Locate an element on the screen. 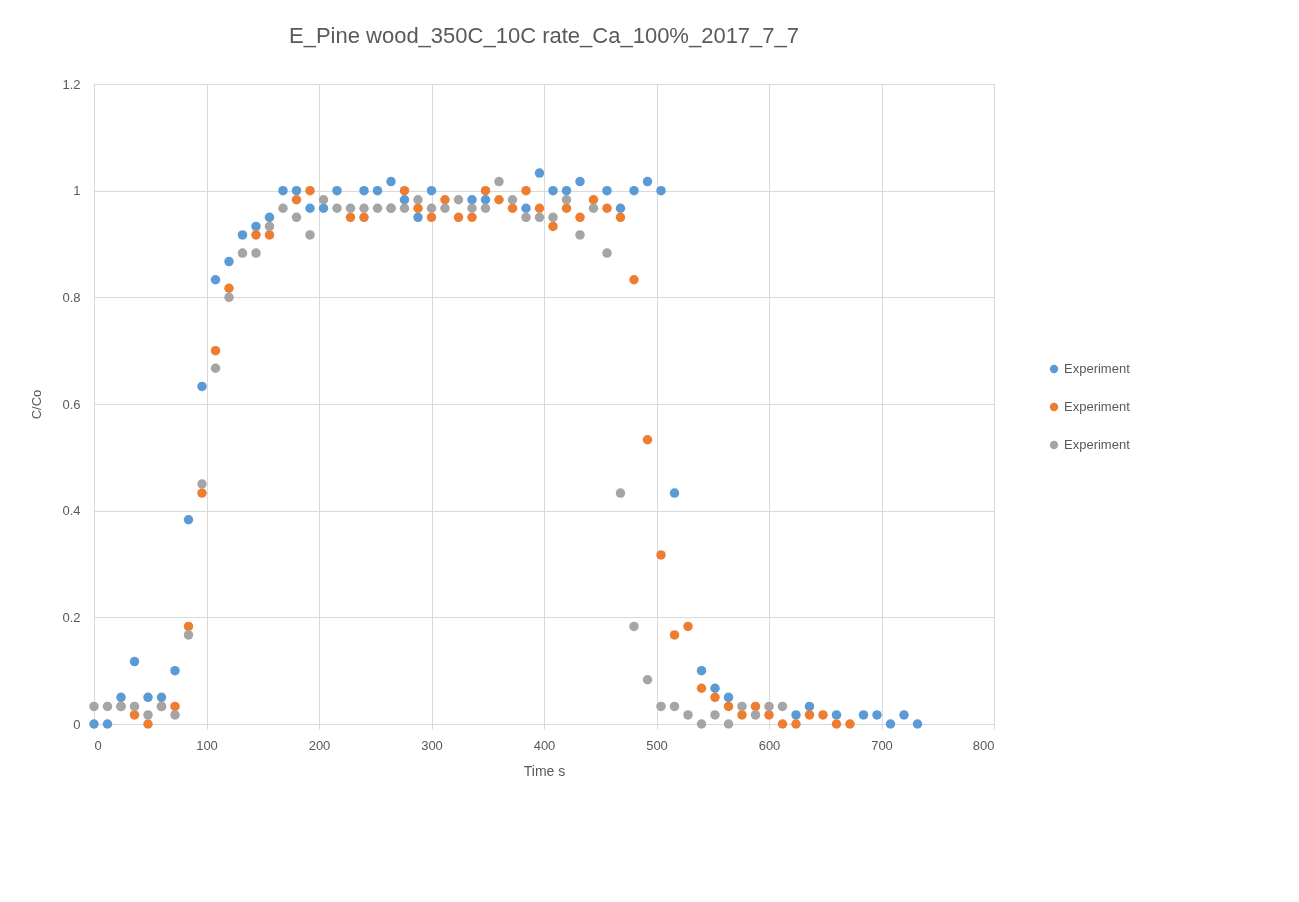  x-tick-label: 300 is located at coordinates (432, 745).